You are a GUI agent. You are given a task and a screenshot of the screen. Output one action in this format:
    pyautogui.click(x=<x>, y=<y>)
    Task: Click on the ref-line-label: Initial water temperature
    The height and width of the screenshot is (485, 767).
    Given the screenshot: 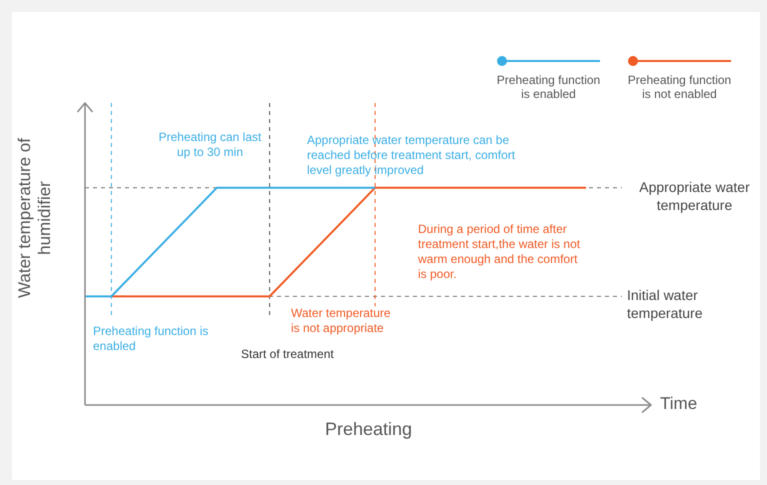 What is the action you would take?
    pyautogui.click(x=665, y=304)
    